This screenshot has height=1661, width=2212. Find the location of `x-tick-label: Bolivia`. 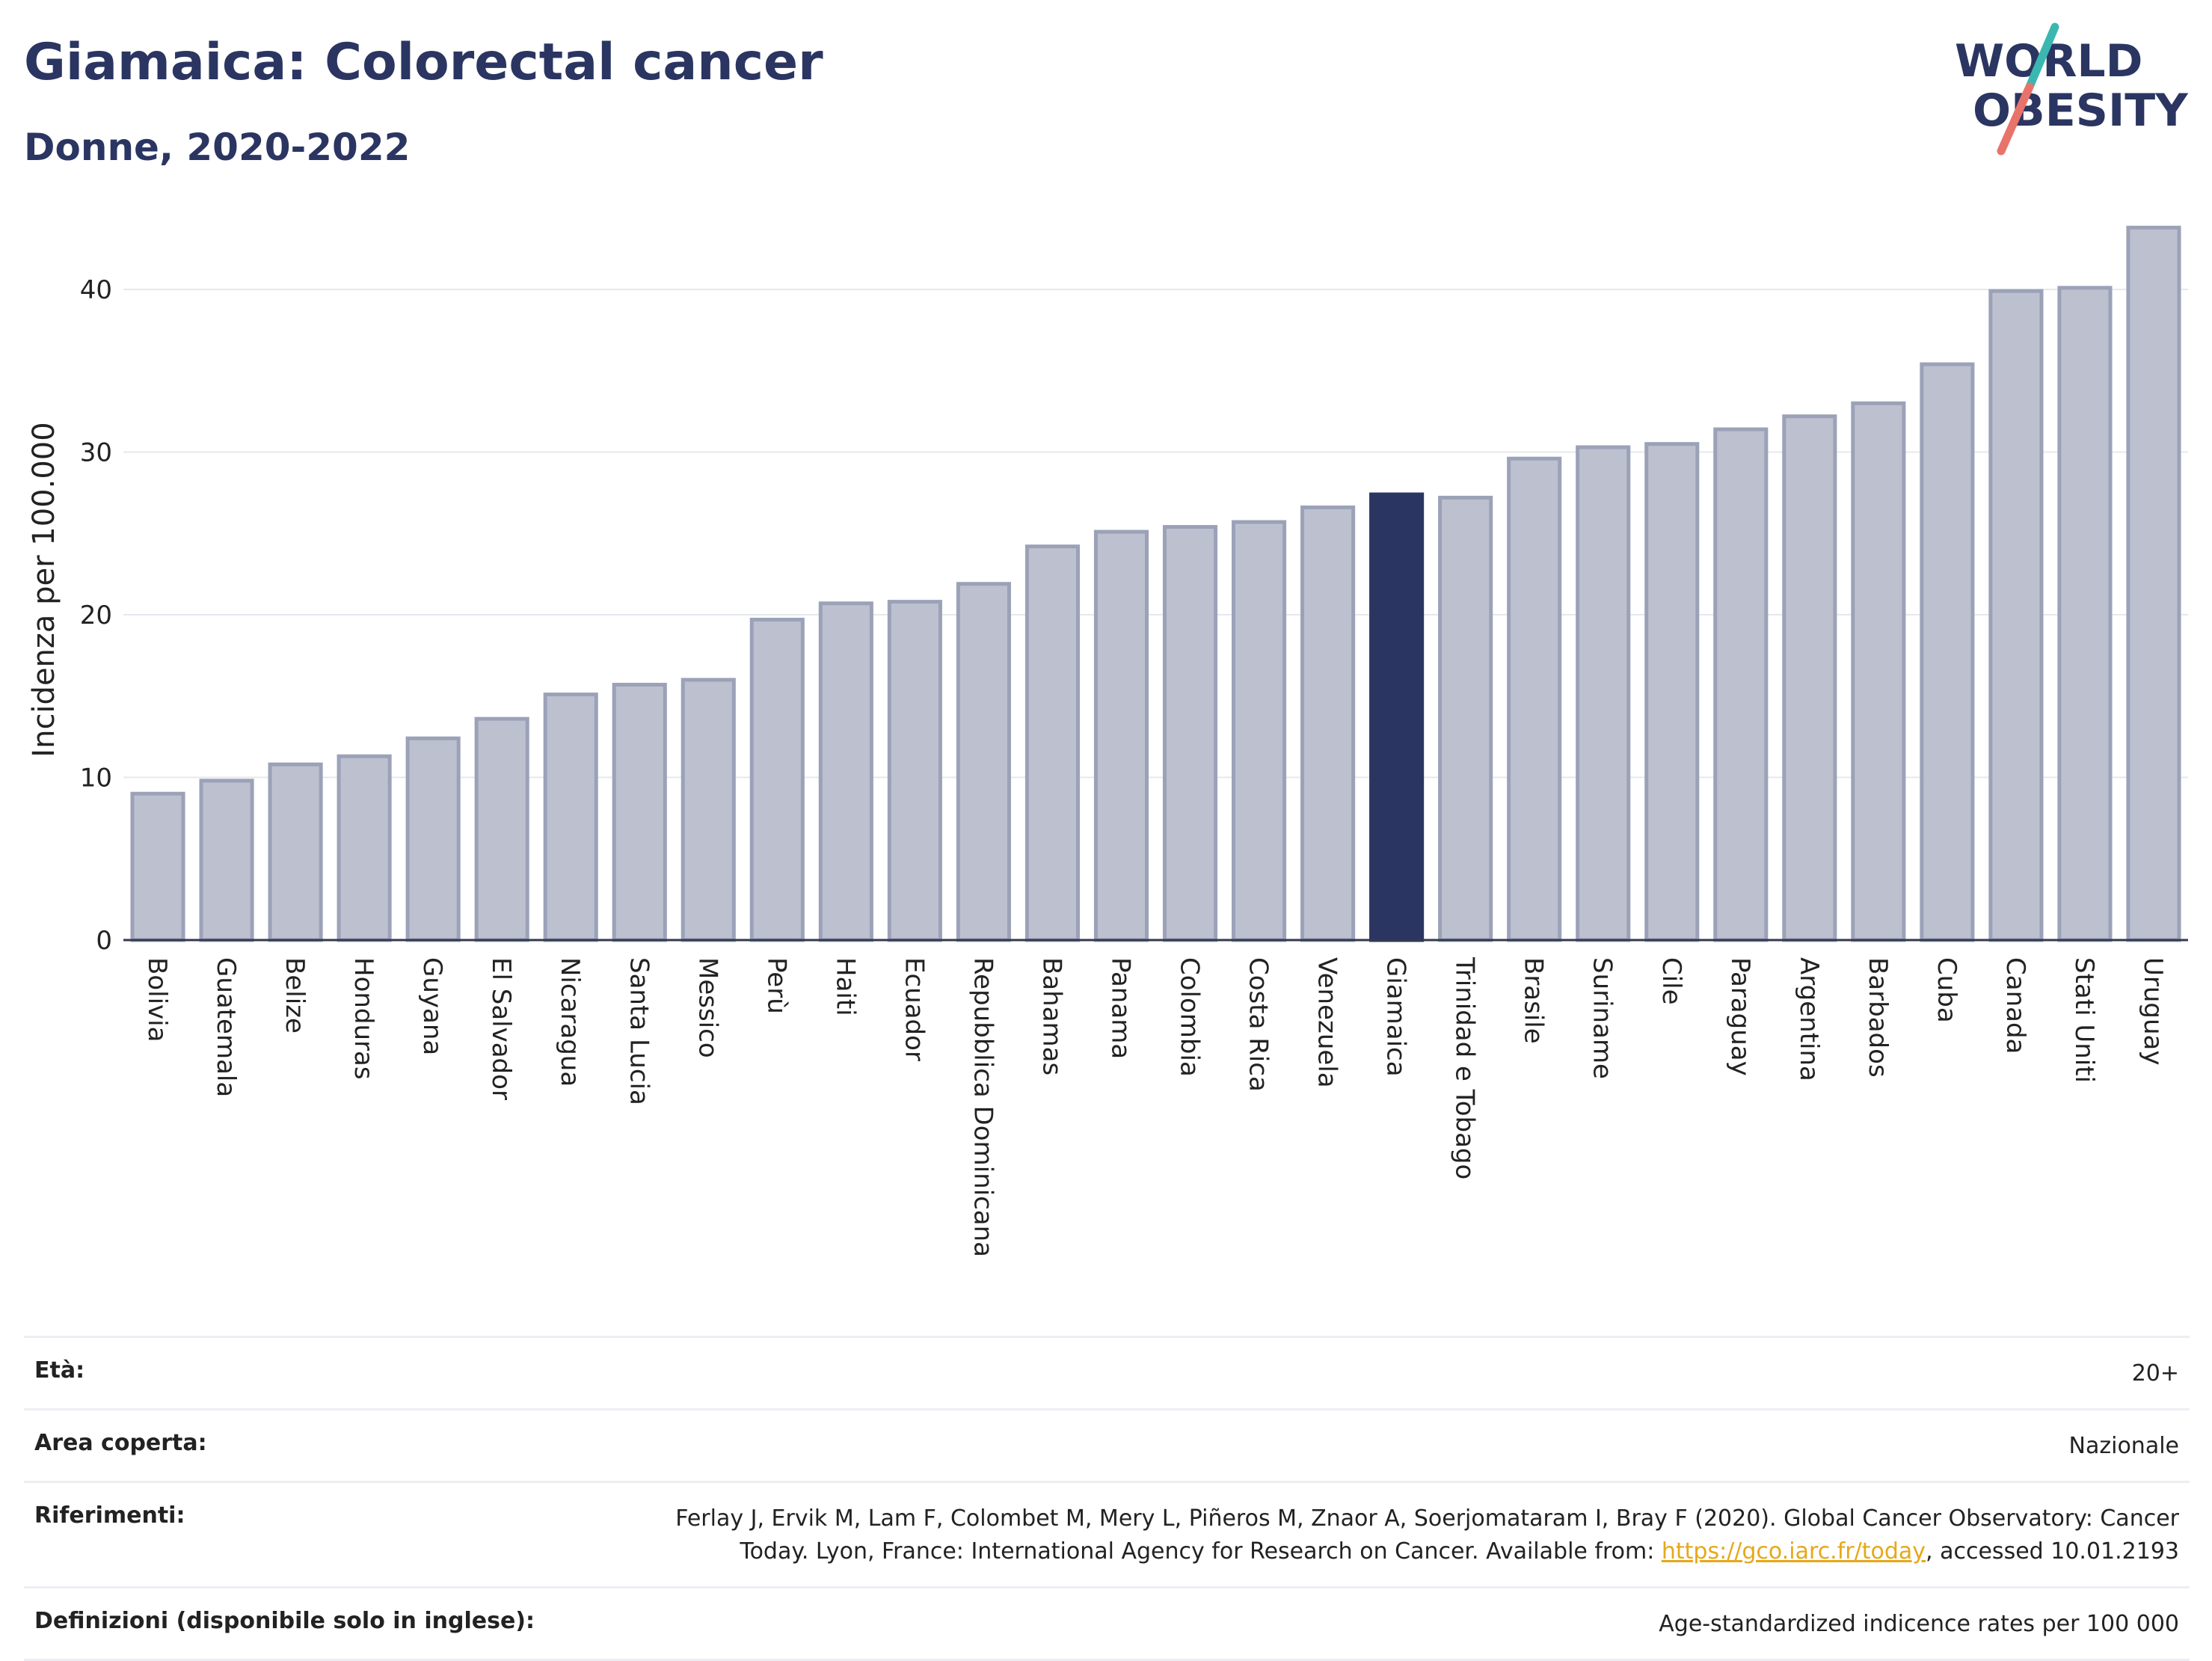

x-tick-label: Bolivia is located at coordinates (157, 1000).